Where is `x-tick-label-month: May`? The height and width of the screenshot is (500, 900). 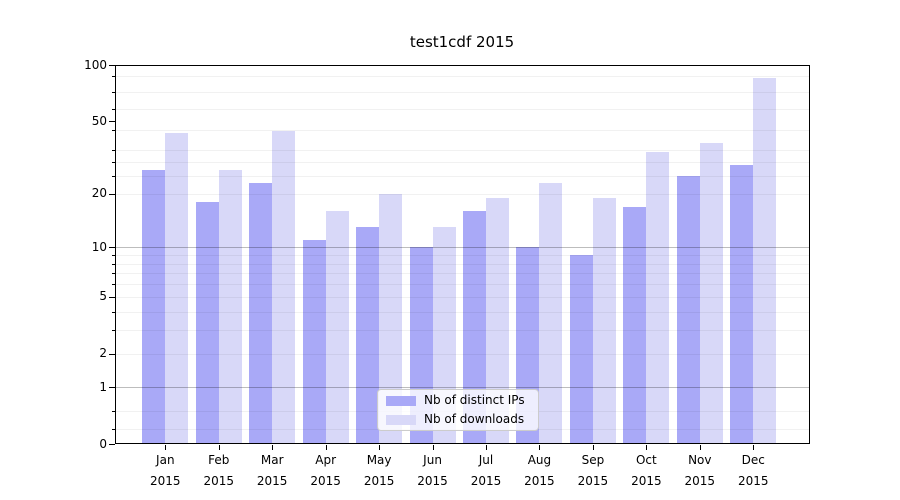
x-tick-label-month: May is located at coordinates (379, 460).